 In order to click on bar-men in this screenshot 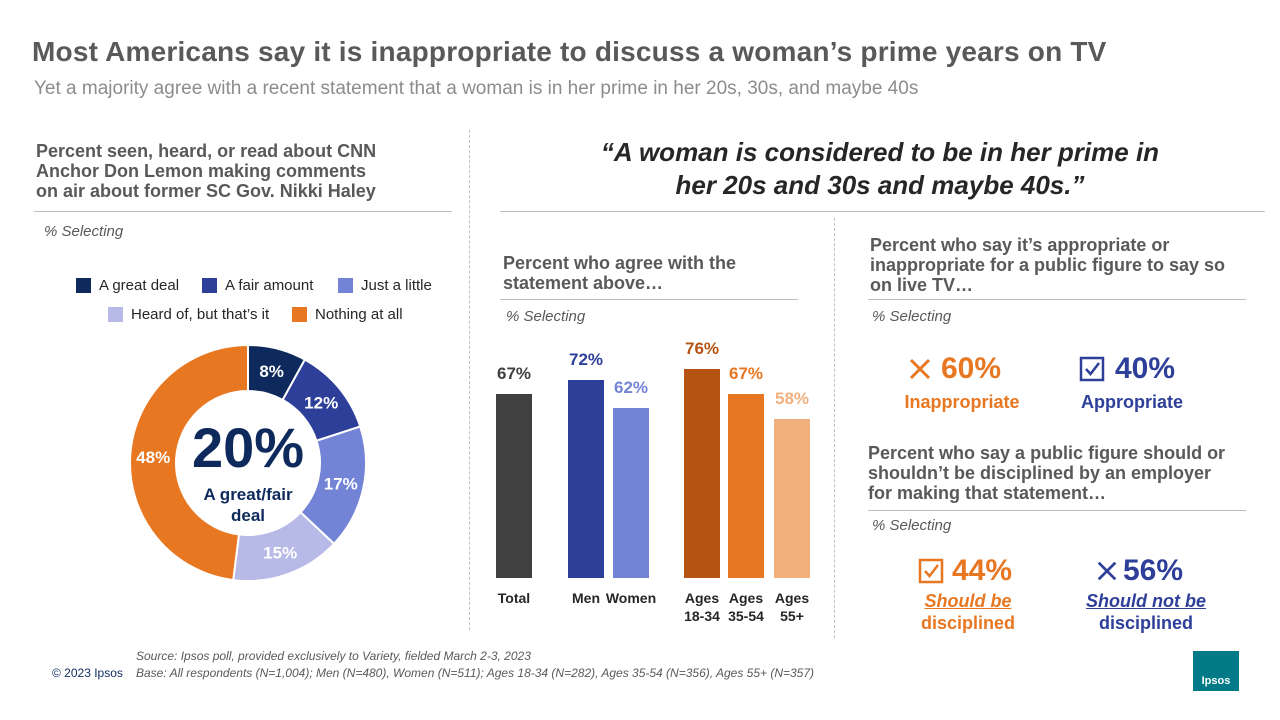, I will do `click(586, 479)`.